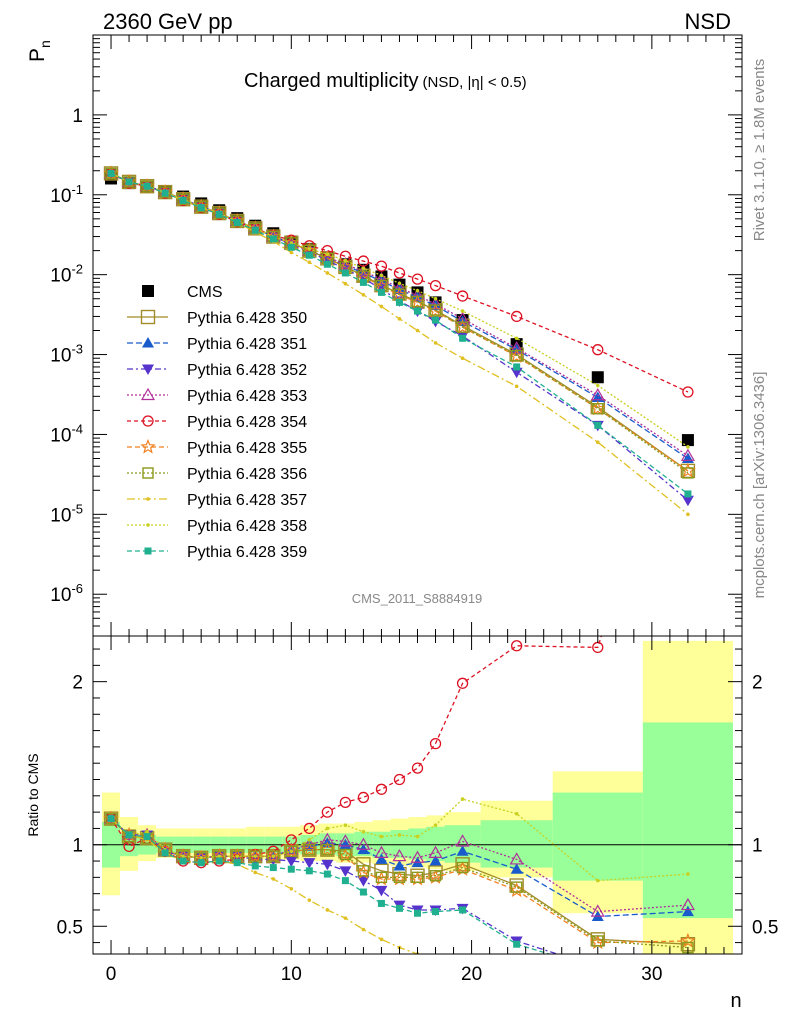  I want to click on ratio-line, so click(399, 881).